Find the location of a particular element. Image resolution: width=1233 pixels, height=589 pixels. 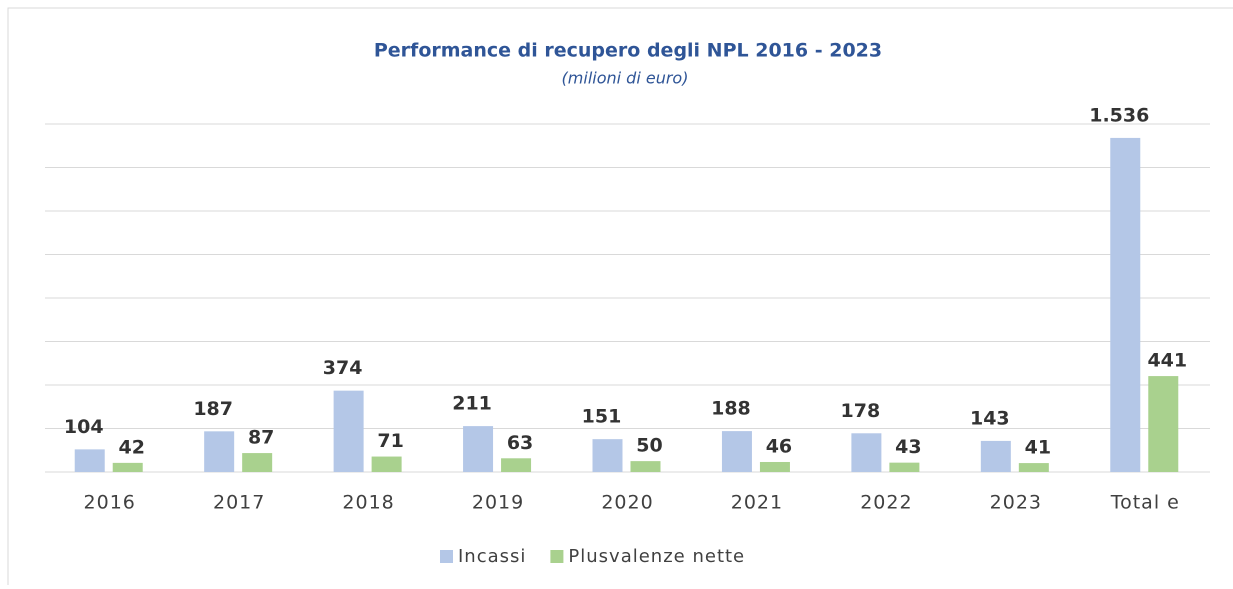

x-tick-label: 2018 is located at coordinates (368, 503).